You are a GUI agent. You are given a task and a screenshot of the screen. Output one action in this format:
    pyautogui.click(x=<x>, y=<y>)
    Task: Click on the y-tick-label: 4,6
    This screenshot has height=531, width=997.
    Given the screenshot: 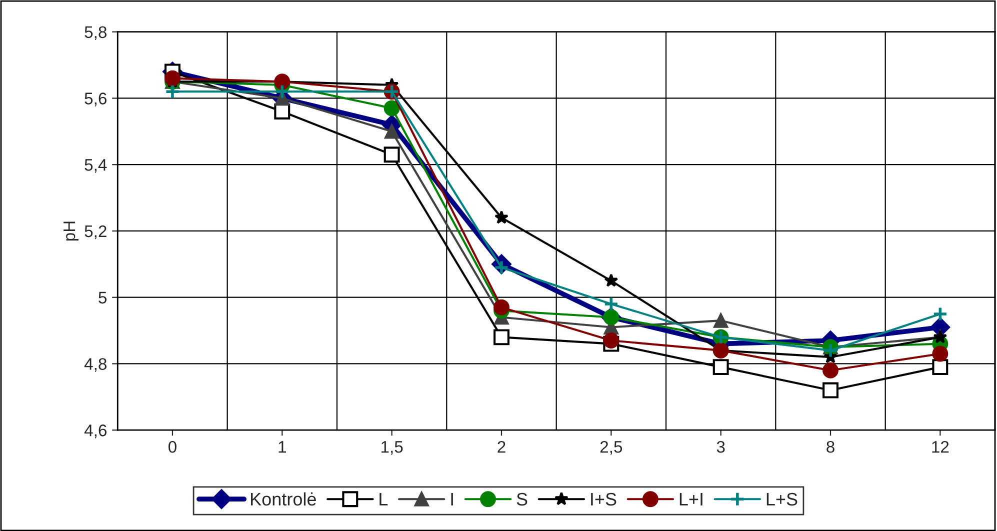 What is the action you would take?
    pyautogui.click(x=95, y=431)
    